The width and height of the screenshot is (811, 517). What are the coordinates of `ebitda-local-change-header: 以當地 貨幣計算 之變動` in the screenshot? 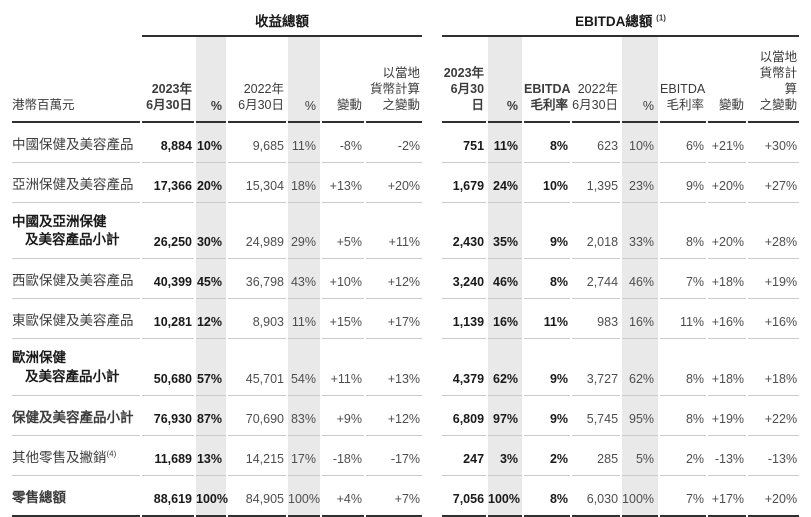 It's located at (774, 80).